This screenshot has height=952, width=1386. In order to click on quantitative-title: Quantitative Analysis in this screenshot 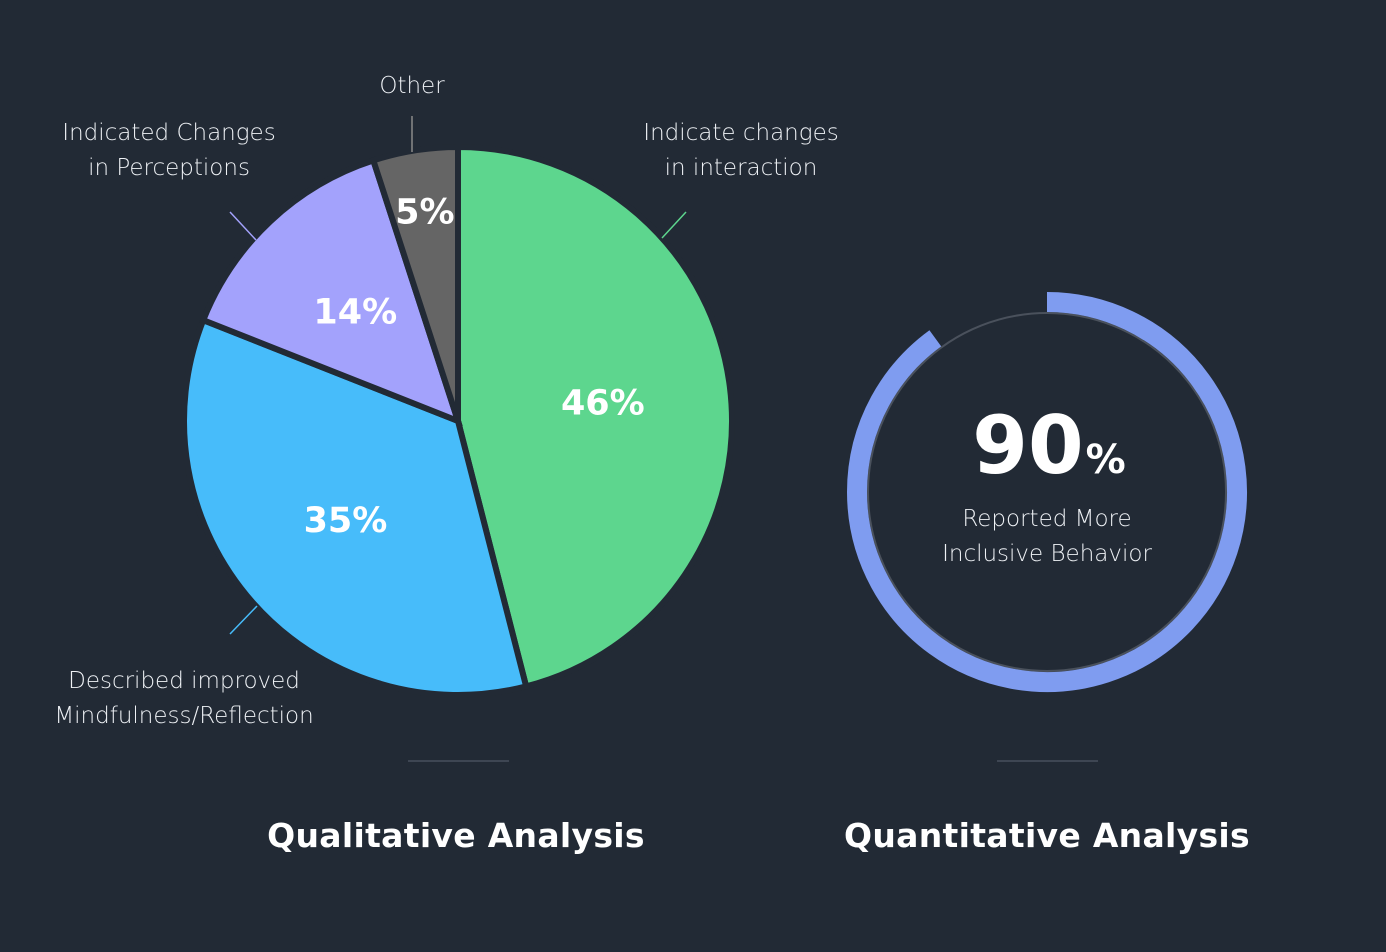, I will do `click(1047, 835)`.